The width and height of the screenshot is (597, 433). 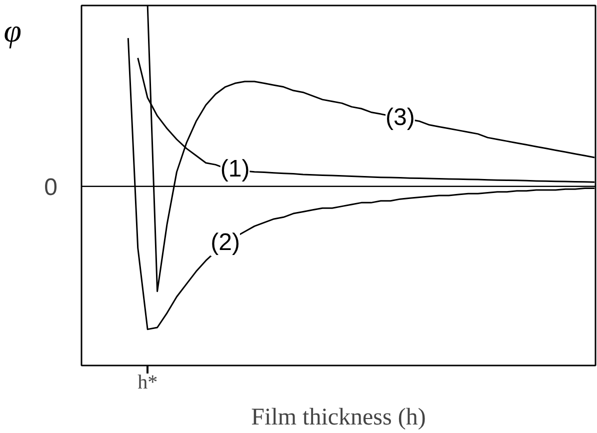 I want to click on series-label: (2), so click(x=225, y=242).